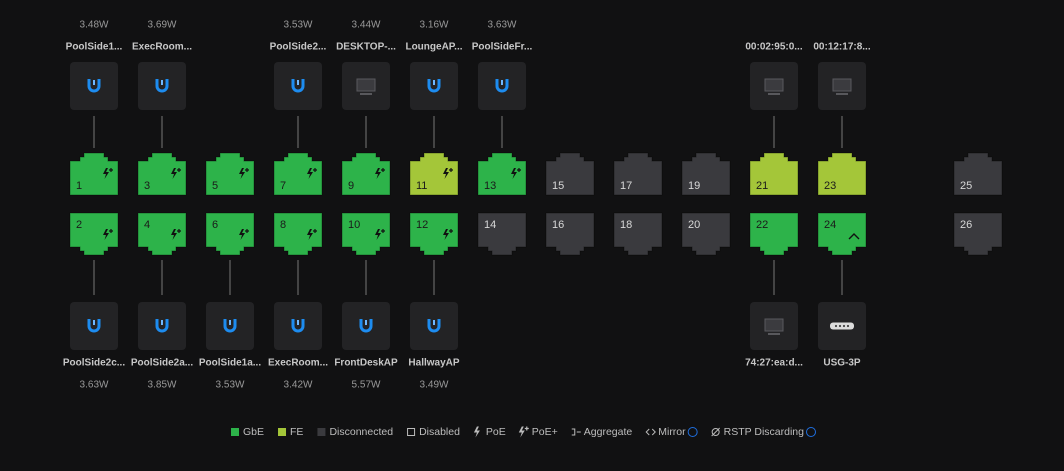 Image resolution: width=1064 pixels, height=471 pixels. Describe the element at coordinates (162, 174) in the screenshot. I see `port: 3` at that location.